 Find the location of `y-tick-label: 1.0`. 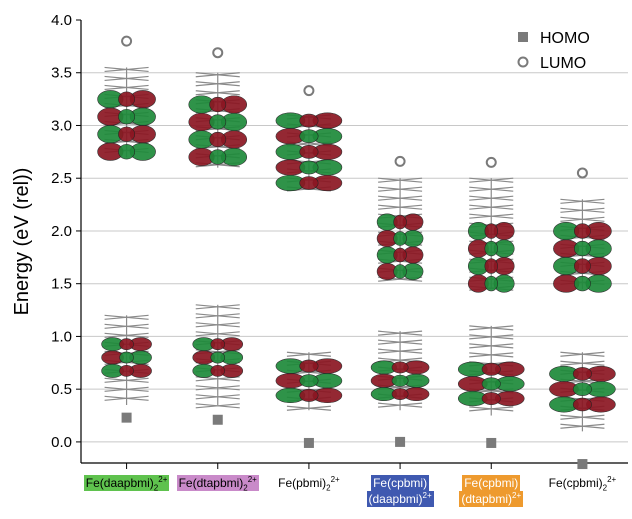

y-tick-label: 1.0 is located at coordinates (61, 336).